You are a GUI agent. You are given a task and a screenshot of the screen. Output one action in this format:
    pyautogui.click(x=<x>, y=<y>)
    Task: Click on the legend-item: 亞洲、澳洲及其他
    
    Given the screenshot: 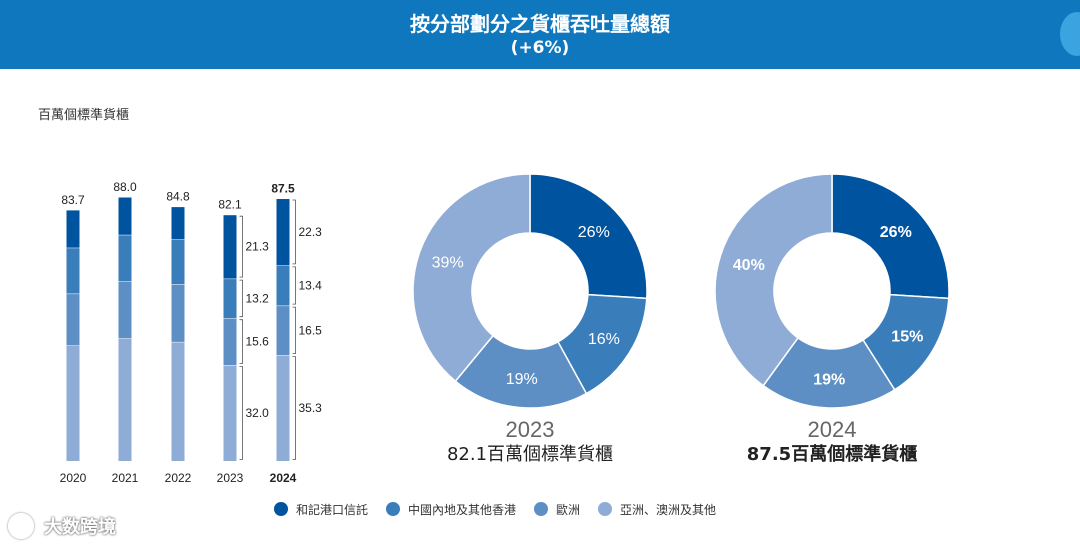 What is the action you would take?
    pyautogui.click(x=657, y=509)
    